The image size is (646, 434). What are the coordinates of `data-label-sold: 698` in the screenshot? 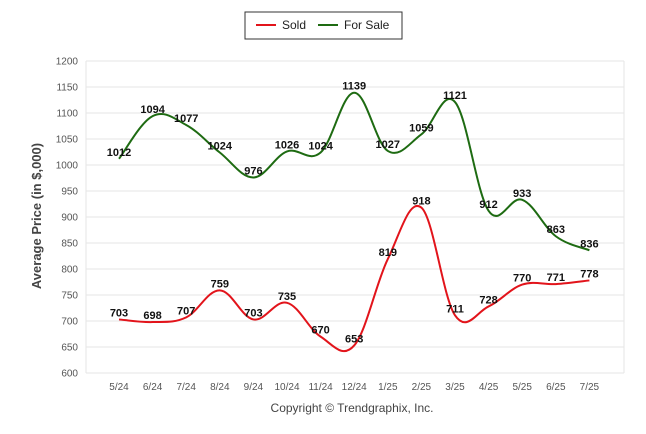 It's located at (152, 316).